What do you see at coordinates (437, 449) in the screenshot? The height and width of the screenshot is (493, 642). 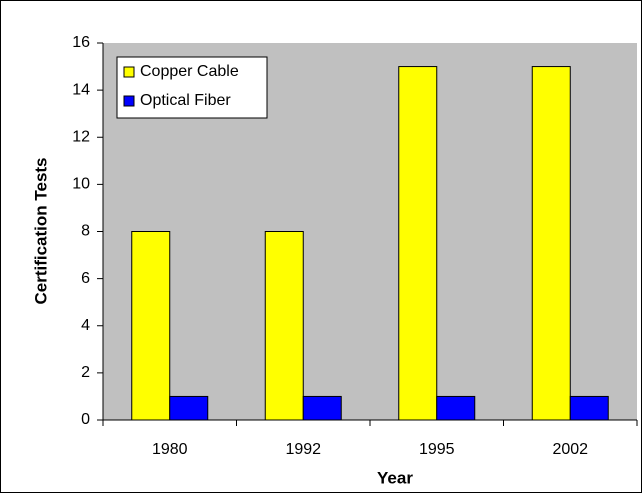 I see `x-tick-label: 1995` at bounding box center [437, 449].